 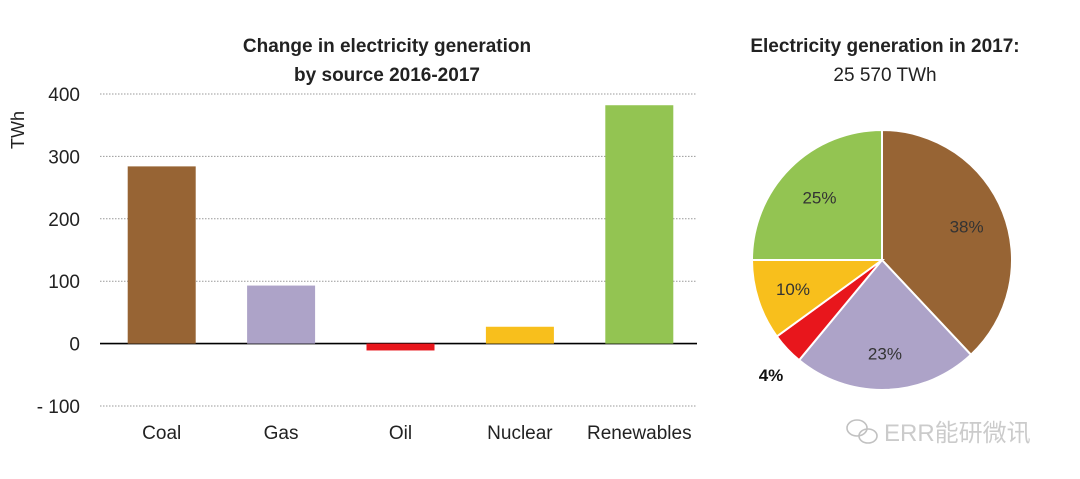 I want to click on y-tick-label: 200, so click(x=64, y=220).